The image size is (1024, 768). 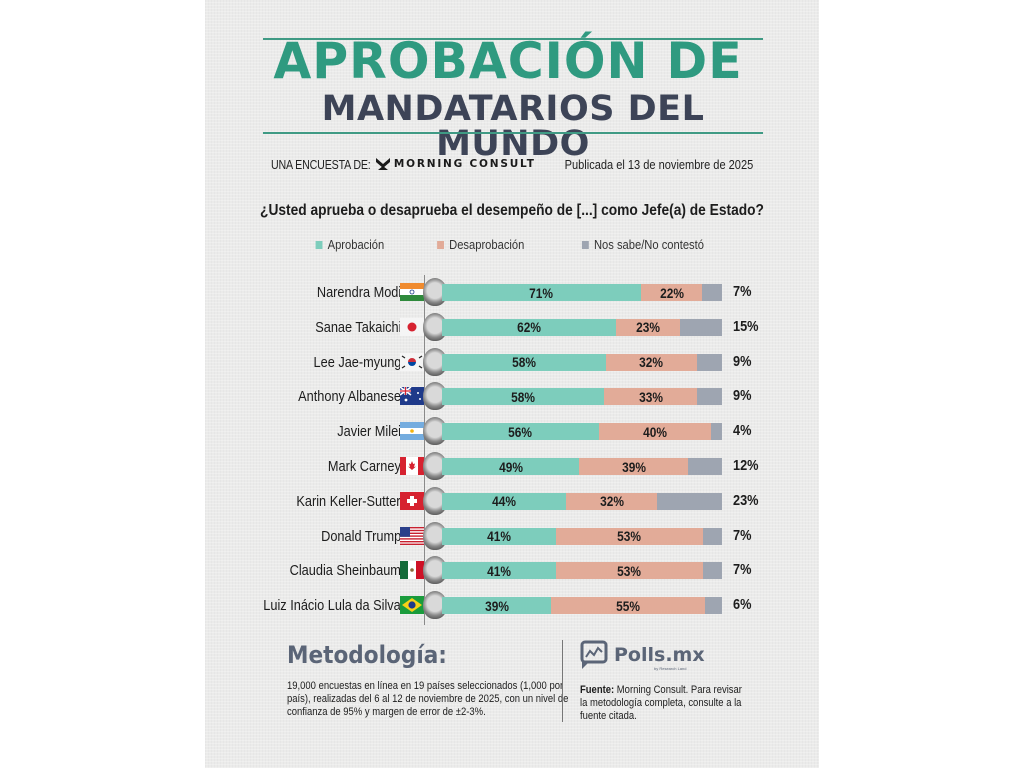 What do you see at coordinates (357, 362) in the screenshot?
I see `row-label: Lee Jae-myung` at bounding box center [357, 362].